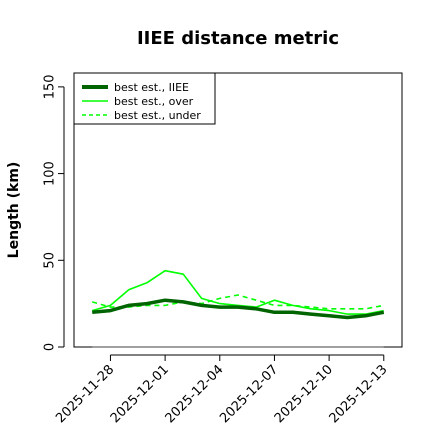  I want to click on legend-label-under: best est., under, so click(157, 115).